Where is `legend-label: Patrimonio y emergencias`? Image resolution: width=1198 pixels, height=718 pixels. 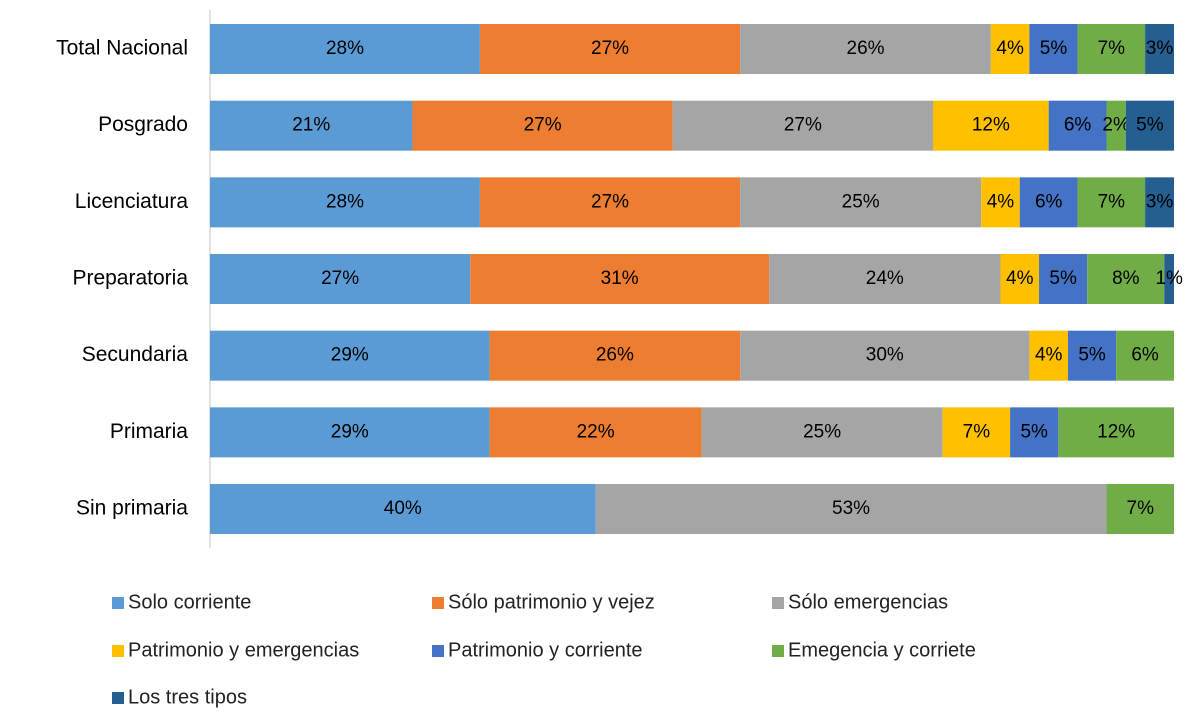
legend-label: Patrimonio y emergencias is located at coordinates (243, 650).